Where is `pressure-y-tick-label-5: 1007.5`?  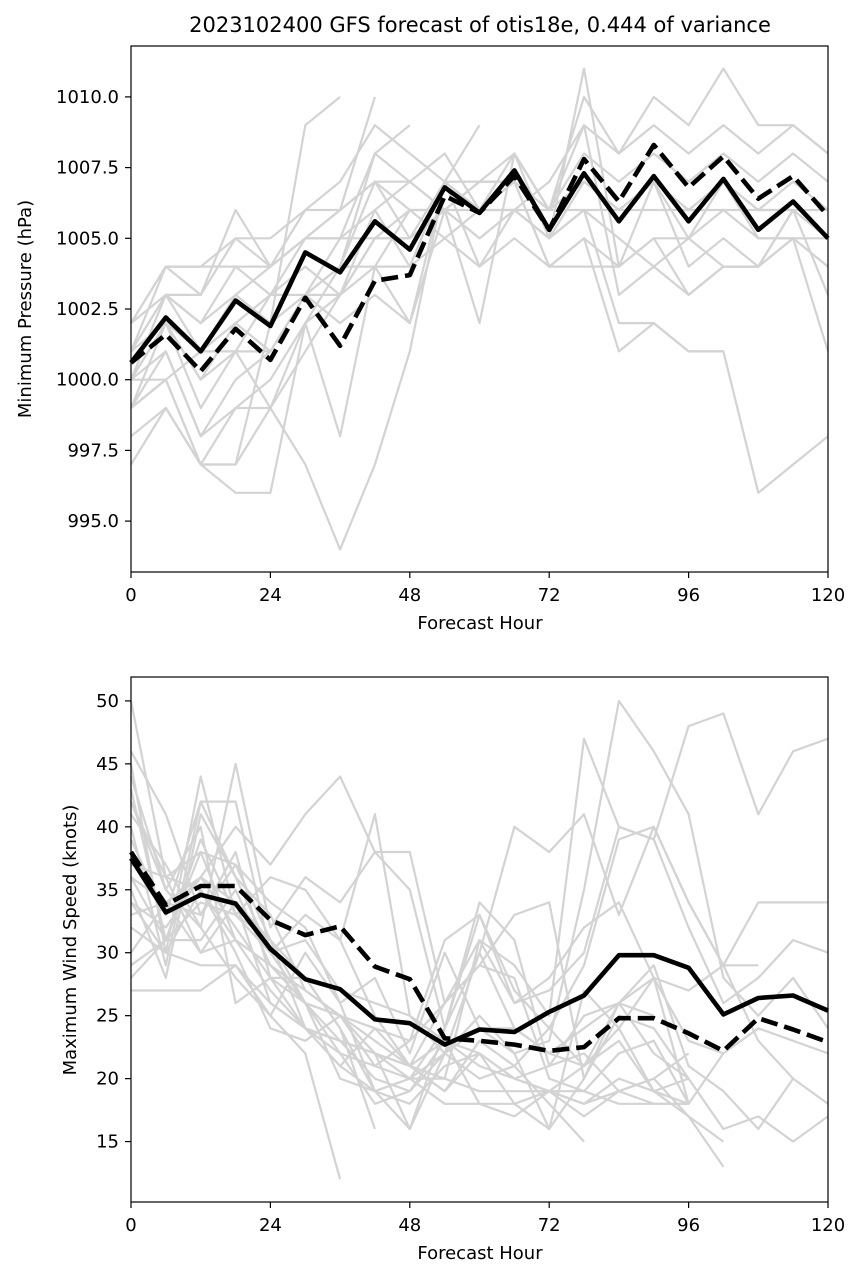
pressure-y-tick-label-5: 1007.5 is located at coordinates (87, 168).